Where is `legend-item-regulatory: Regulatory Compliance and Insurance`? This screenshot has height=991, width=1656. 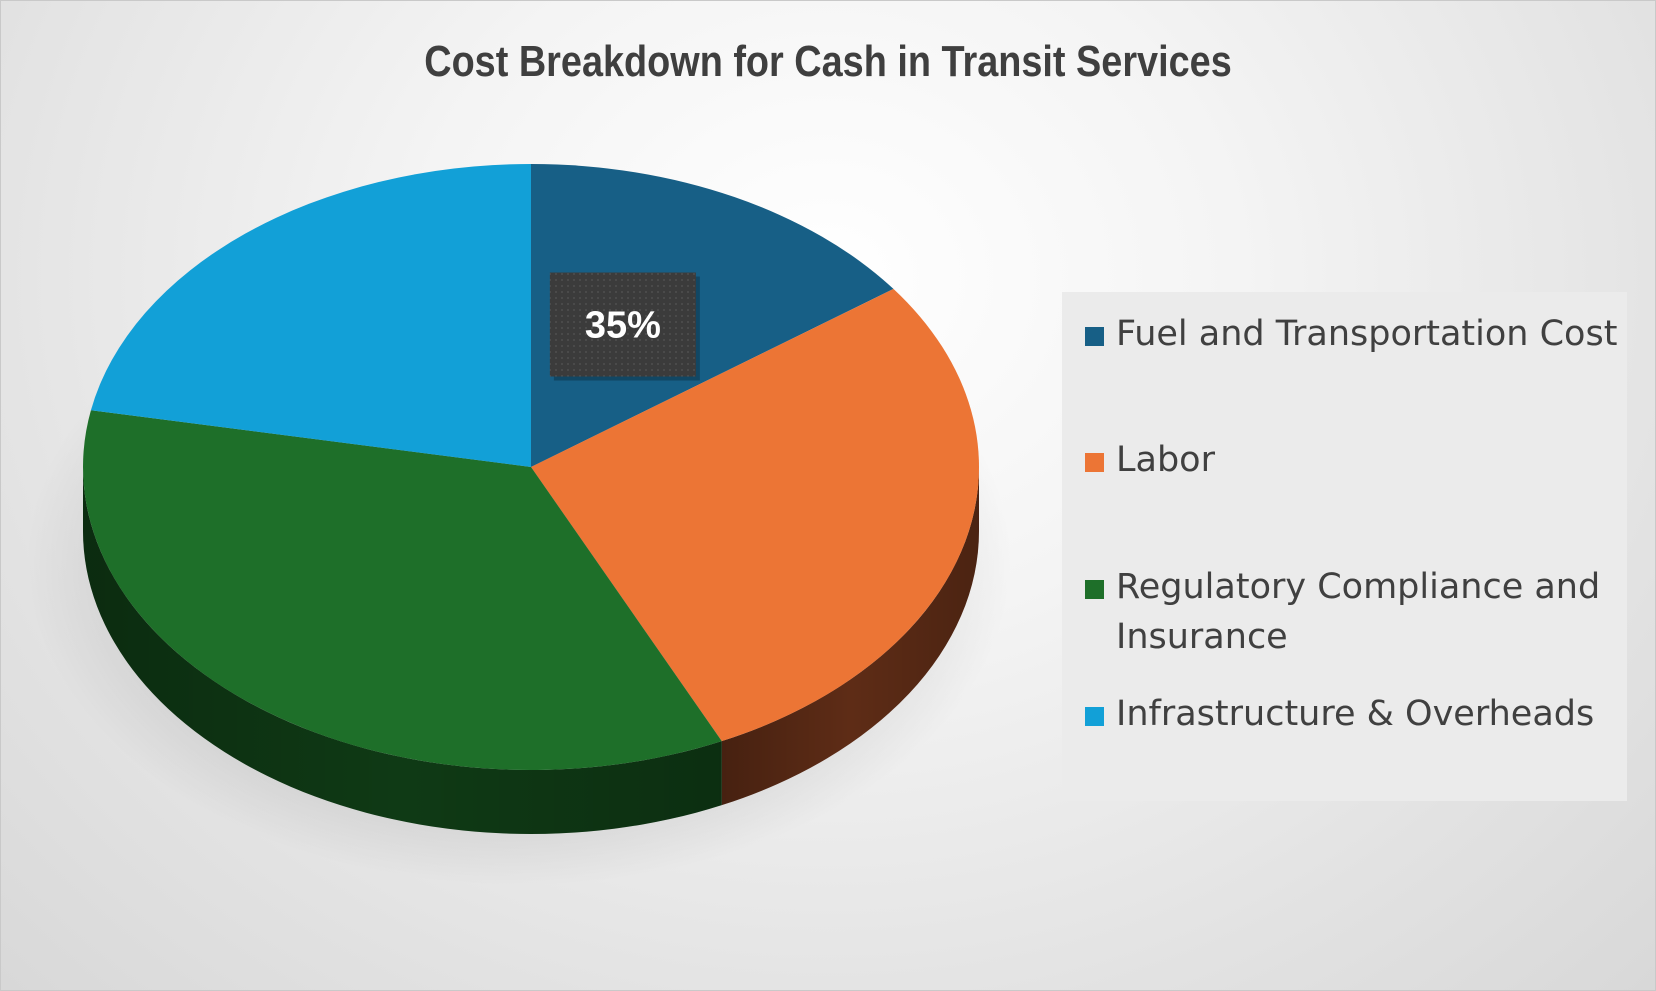
legend-item-regulatory: Regulatory Compliance and Insurance is located at coordinates (1353, 612).